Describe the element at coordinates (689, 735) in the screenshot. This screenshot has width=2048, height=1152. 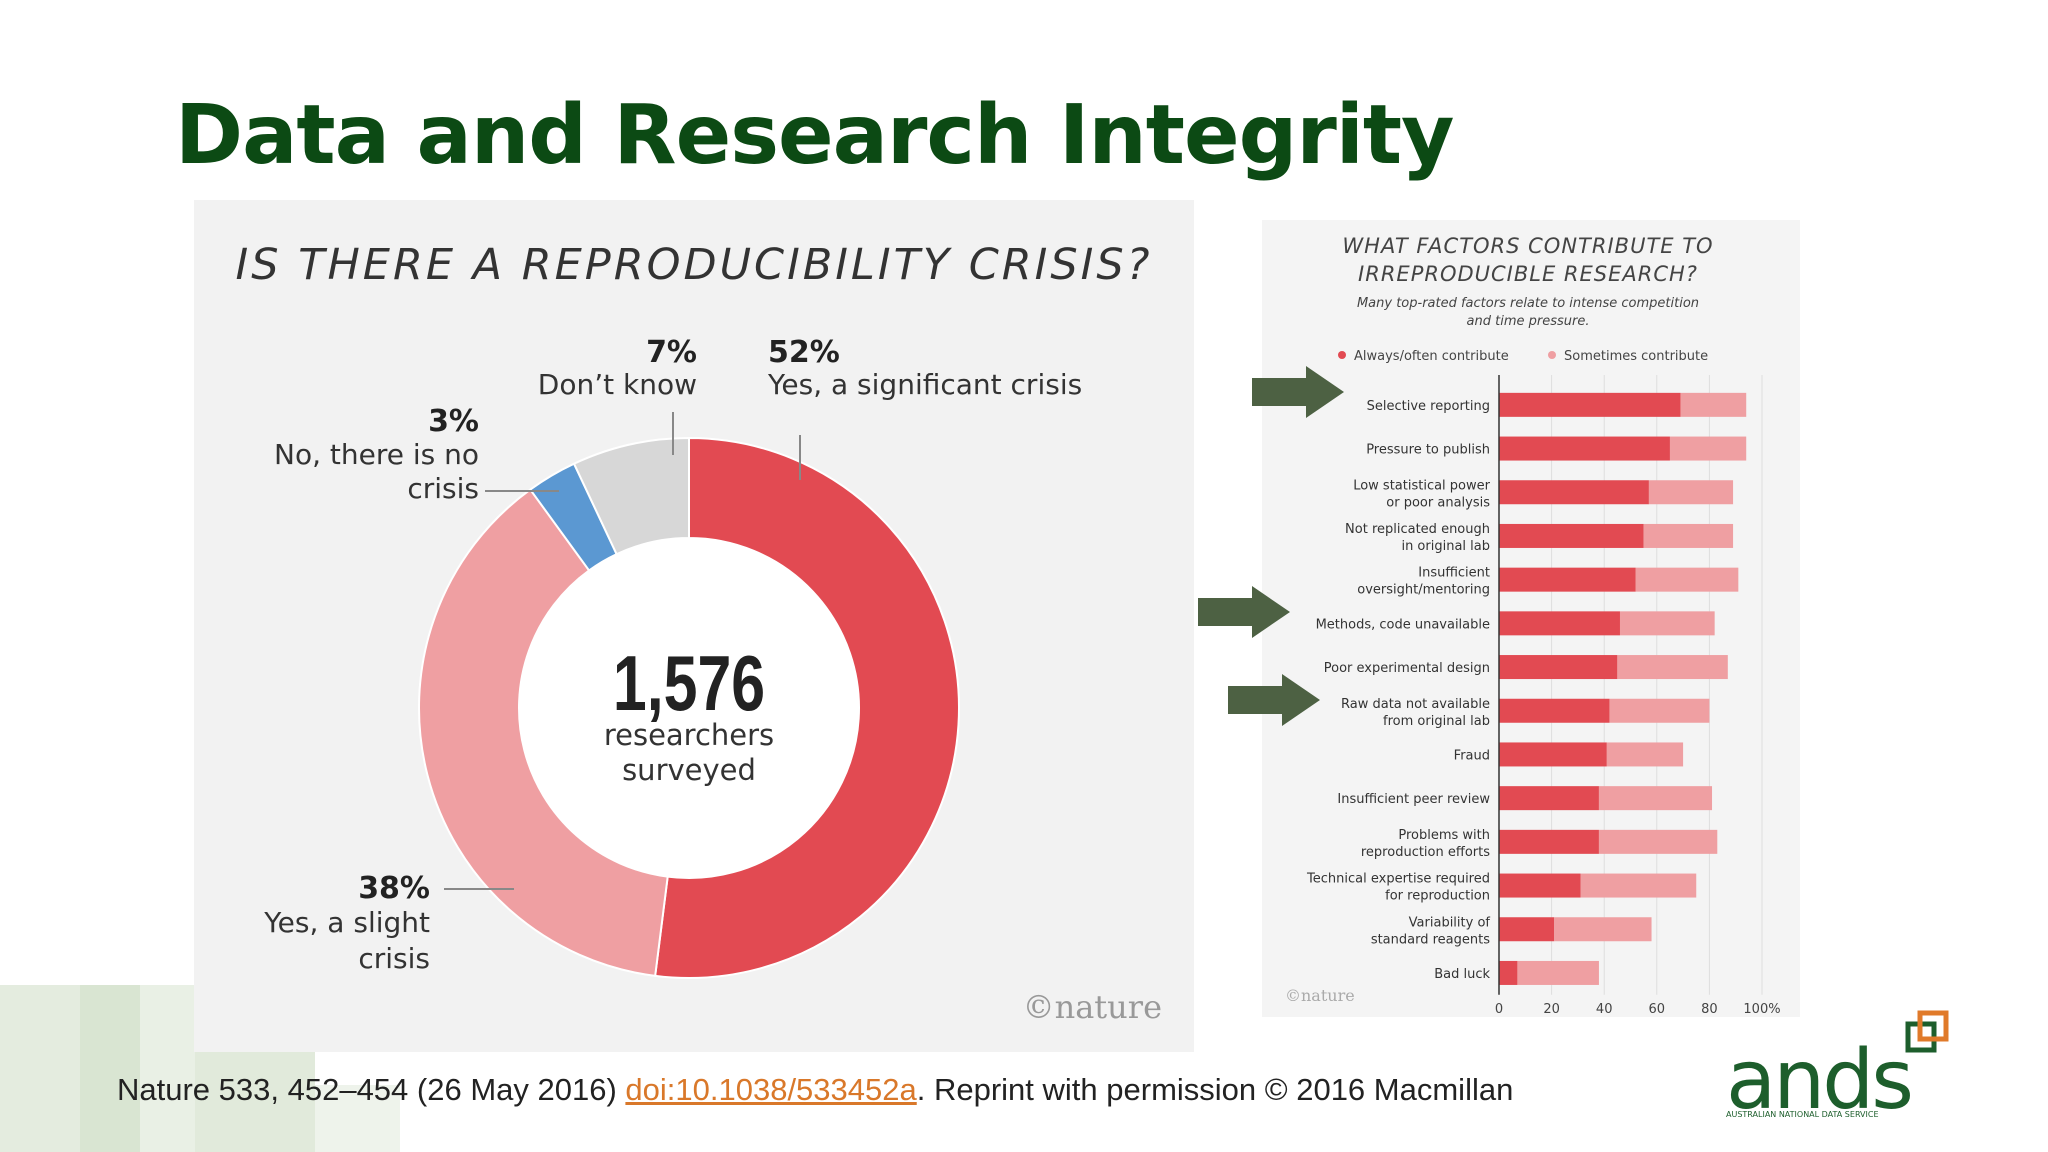
I see `center-line1: researchers` at that location.